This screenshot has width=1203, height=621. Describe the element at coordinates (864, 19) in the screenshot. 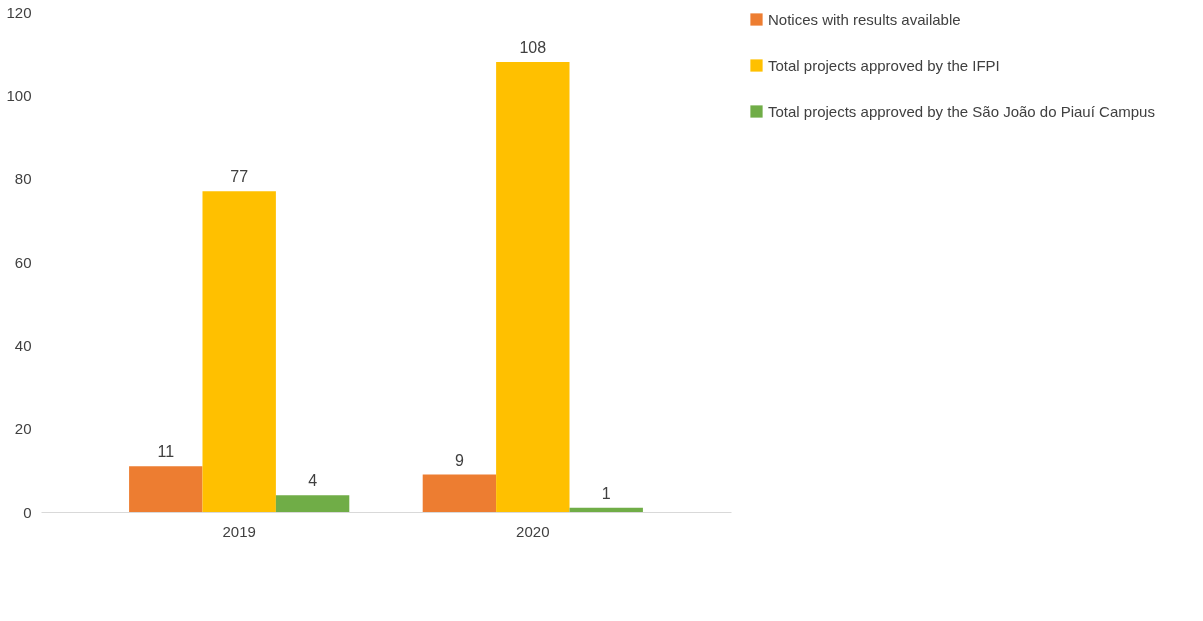

I see `legend-label: Notices with results available` at that location.